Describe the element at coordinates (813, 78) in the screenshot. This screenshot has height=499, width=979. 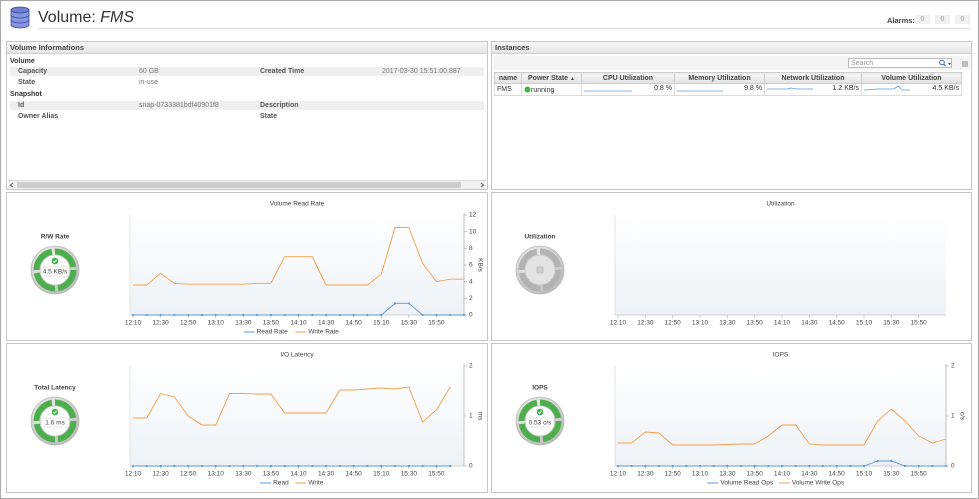
I see `column-header: Network Utilization` at that location.